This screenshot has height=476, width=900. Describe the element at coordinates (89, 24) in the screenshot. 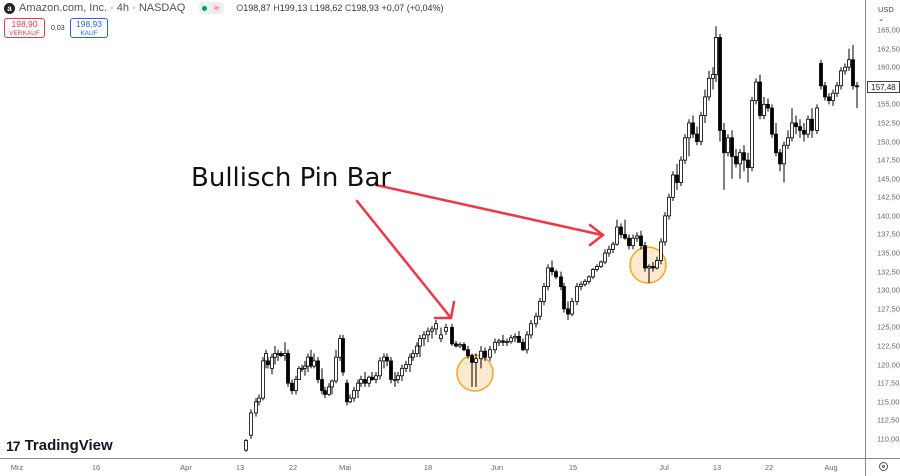

I see `buy-price: 198,93` at that location.